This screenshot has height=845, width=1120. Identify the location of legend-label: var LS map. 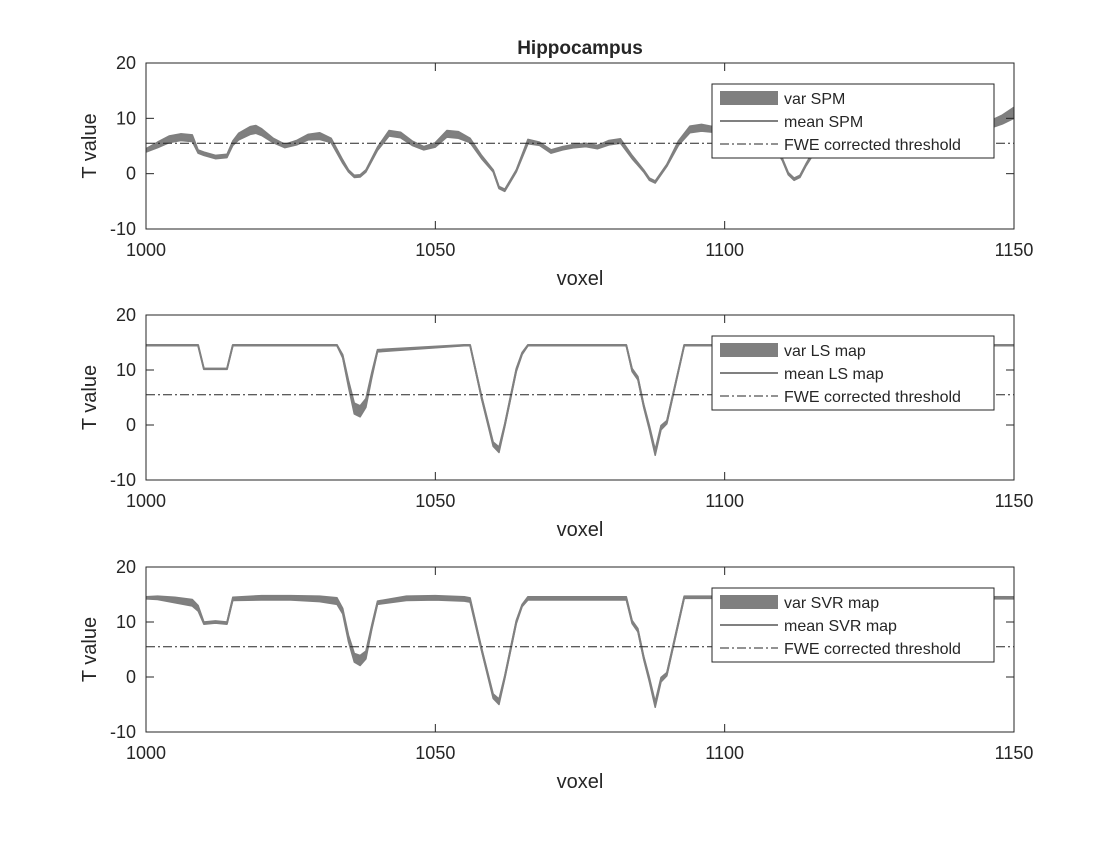
(825, 351).